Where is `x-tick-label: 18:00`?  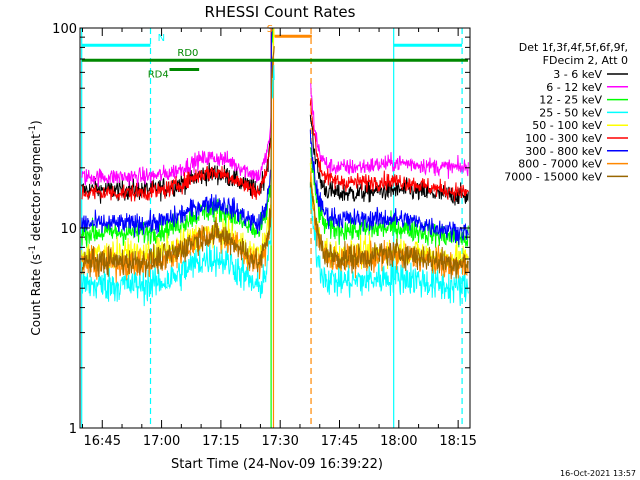 x-tick-label: 18:00 is located at coordinates (398, 441).